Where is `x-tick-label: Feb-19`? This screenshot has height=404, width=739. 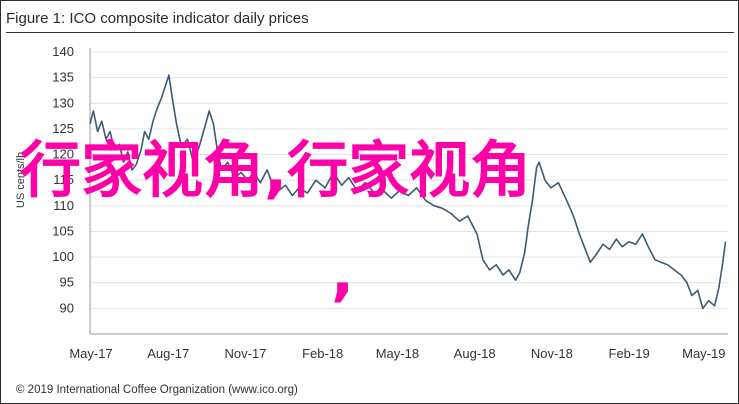 x-tick-label: Feb-19 is located at coordinates (629, 353).